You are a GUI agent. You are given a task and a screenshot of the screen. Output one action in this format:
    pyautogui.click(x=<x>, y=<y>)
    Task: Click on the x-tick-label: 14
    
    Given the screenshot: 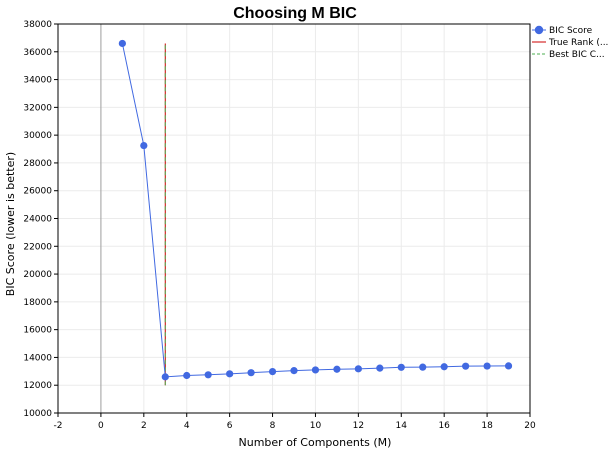 What is the action you would take?
    pyautogui.click(x=402, y=426)
    